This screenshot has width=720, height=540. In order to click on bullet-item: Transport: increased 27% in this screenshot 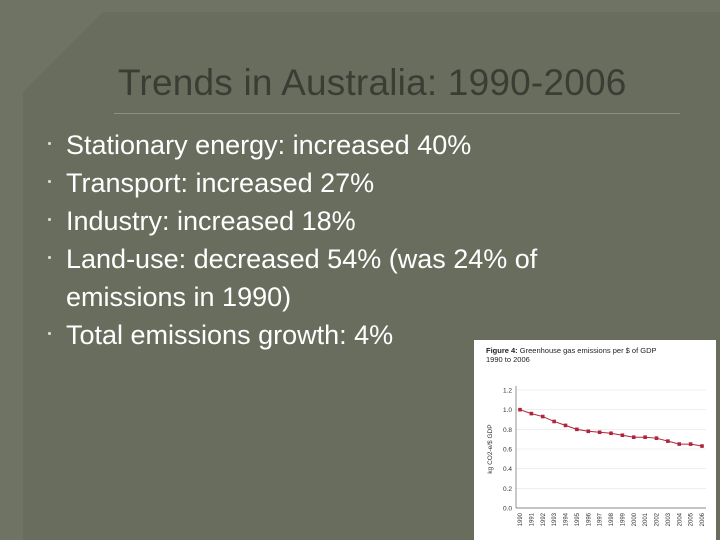, I will do `click(348, 183)`.